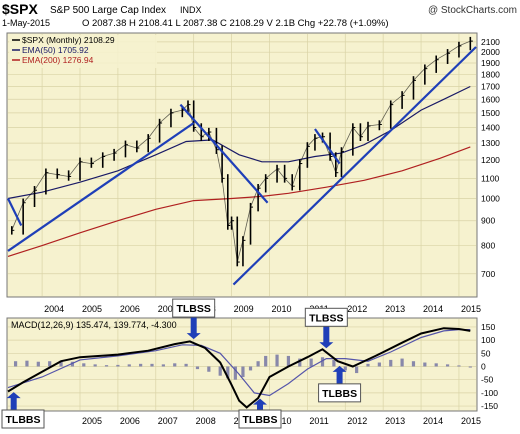 Image resolution: width=520 pixels, height=434 pixels. Describe the element at coordinates (471, 309) in the screenshot. I see `price-year-label: 2015` at that location.